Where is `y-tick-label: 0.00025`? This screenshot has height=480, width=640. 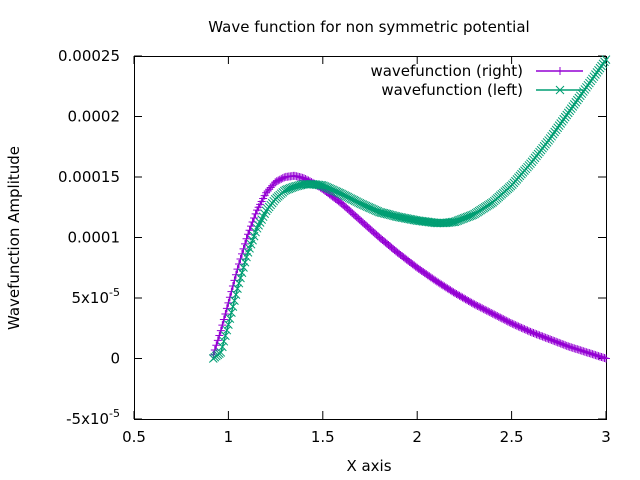
y-tick-label: 0.00025 is located at coordinates (89, 56).